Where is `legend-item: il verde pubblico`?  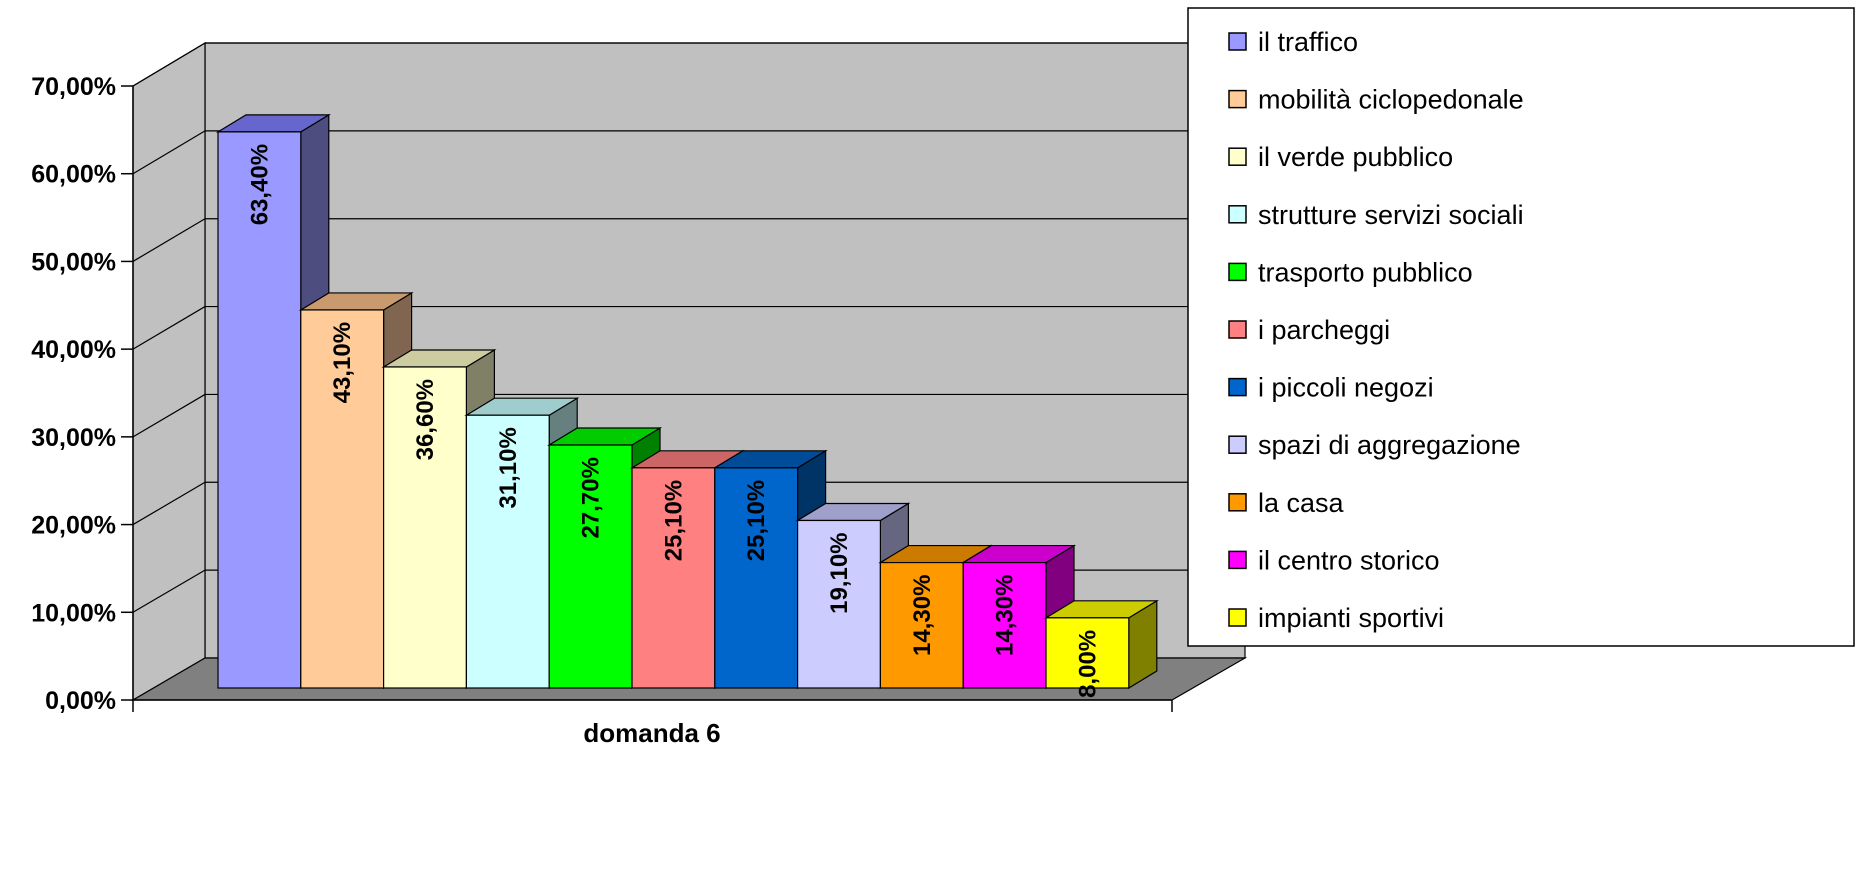
legend-item: il verde pubblico is located at coordinates (1340, 157).